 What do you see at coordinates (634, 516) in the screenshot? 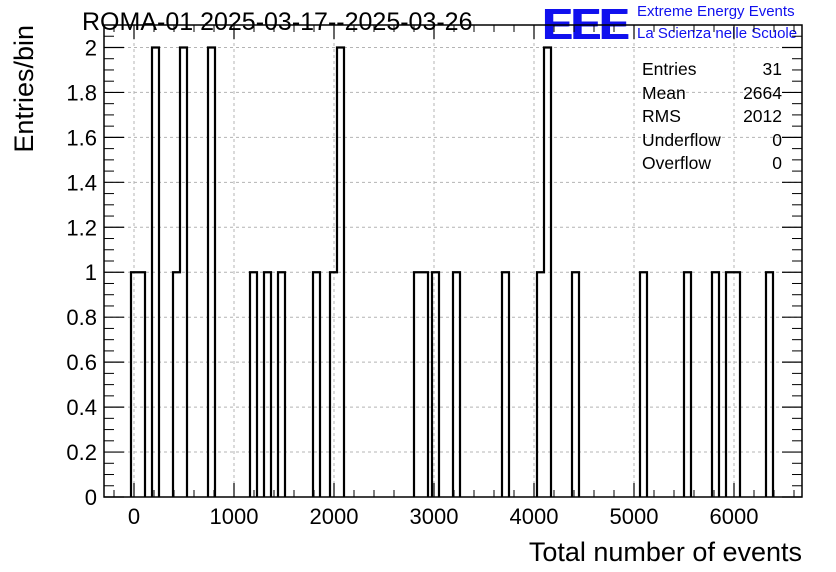
I see `x-tick-label: 5000` at bounding box center [634, 516].